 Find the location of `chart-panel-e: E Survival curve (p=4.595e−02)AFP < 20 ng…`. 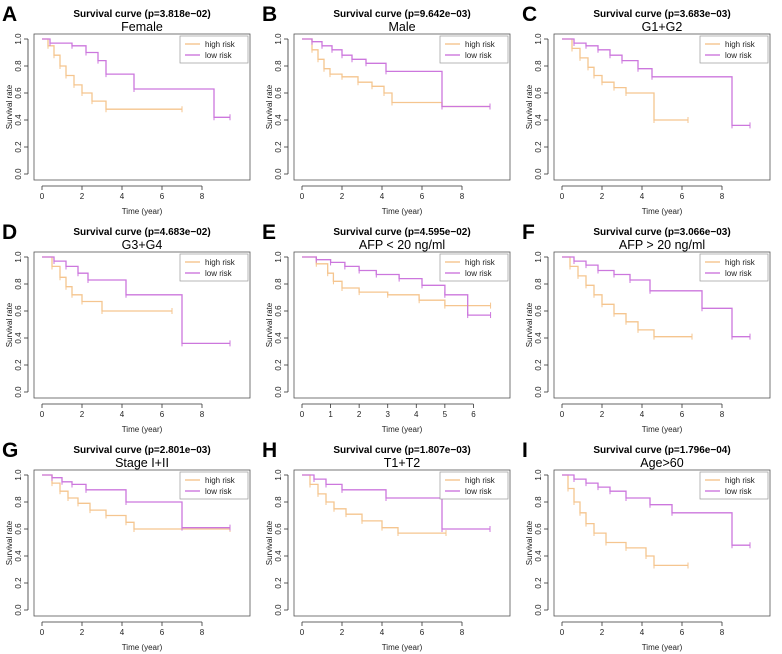

chart-panel-e: E Survival curve (p=4.595e−02)AFP < 20 ng… is located at coordinates (386, 327).